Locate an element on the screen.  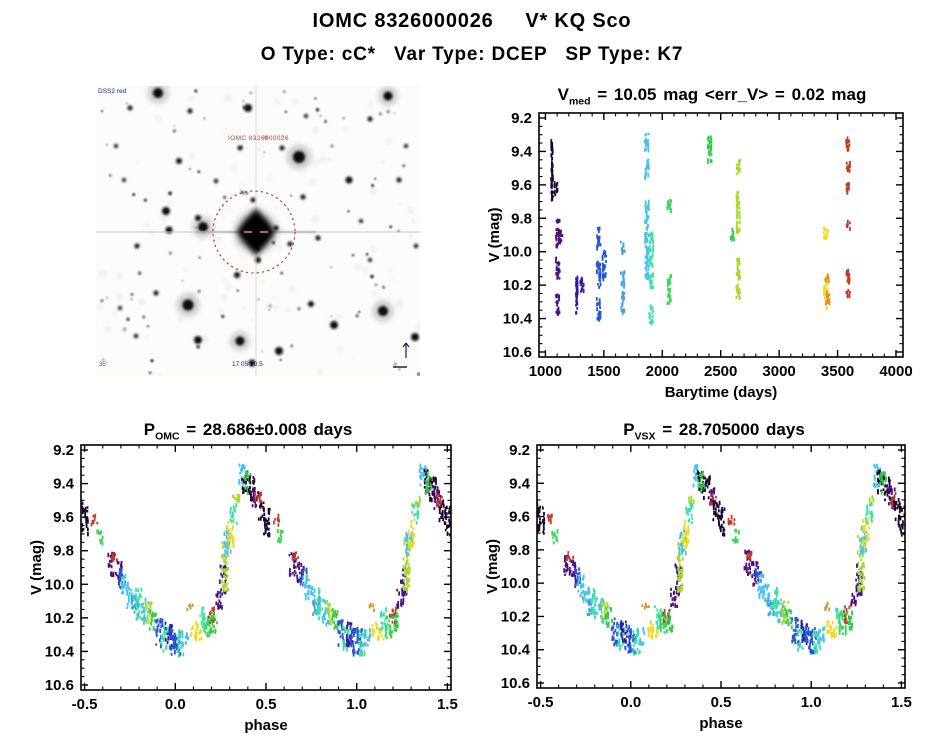
title-text: = 28.686±0.008 days is located at coordinates (266, 429).